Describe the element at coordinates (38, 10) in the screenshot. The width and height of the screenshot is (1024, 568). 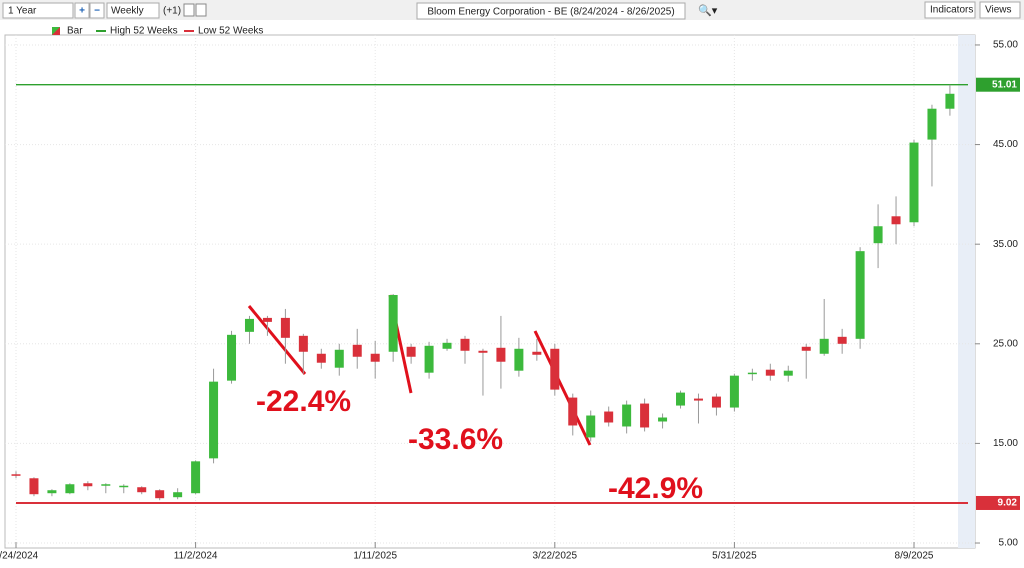
I see `range-select` at that location.